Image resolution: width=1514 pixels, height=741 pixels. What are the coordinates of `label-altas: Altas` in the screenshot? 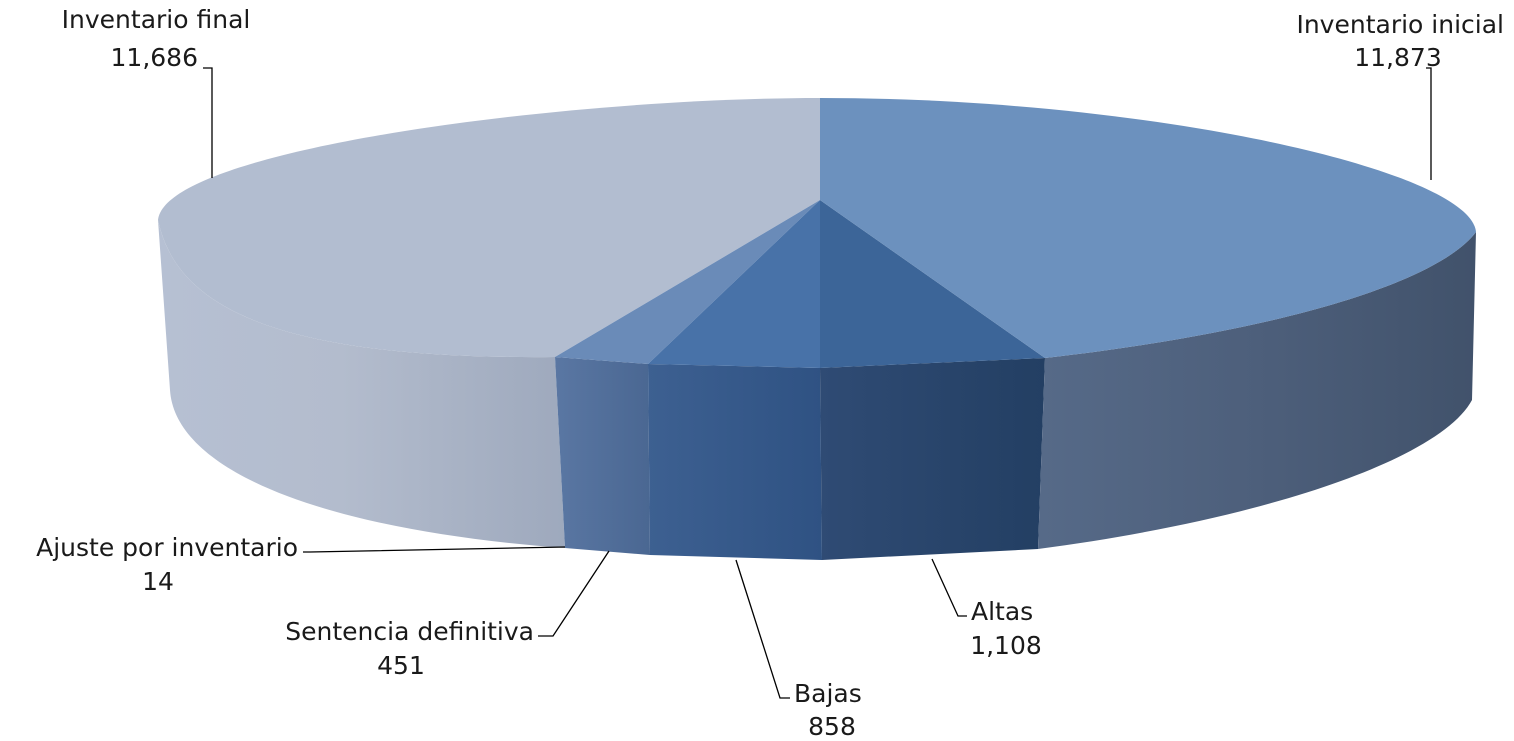 It's located at (1002, 611).